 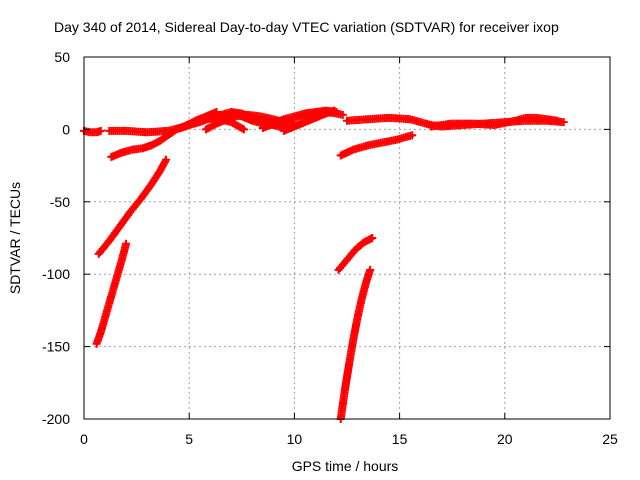 I want to click on y-tick-label: -50, so click(x=60, y=202).